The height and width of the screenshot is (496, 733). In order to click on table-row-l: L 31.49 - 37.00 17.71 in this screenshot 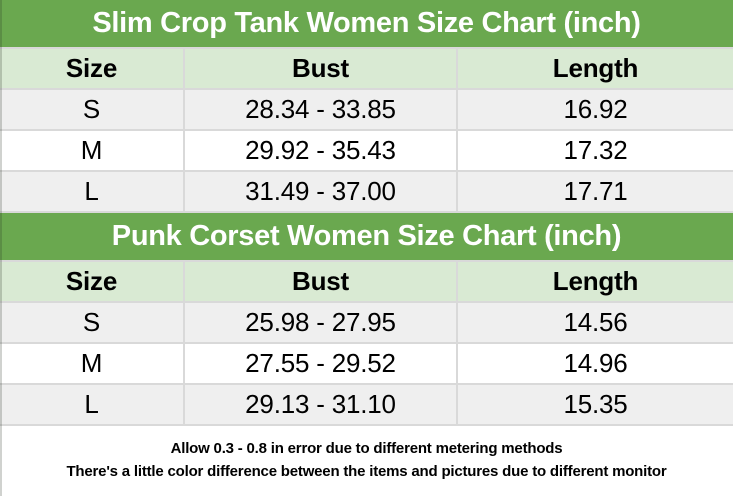, I will do `click(366, 190)`.